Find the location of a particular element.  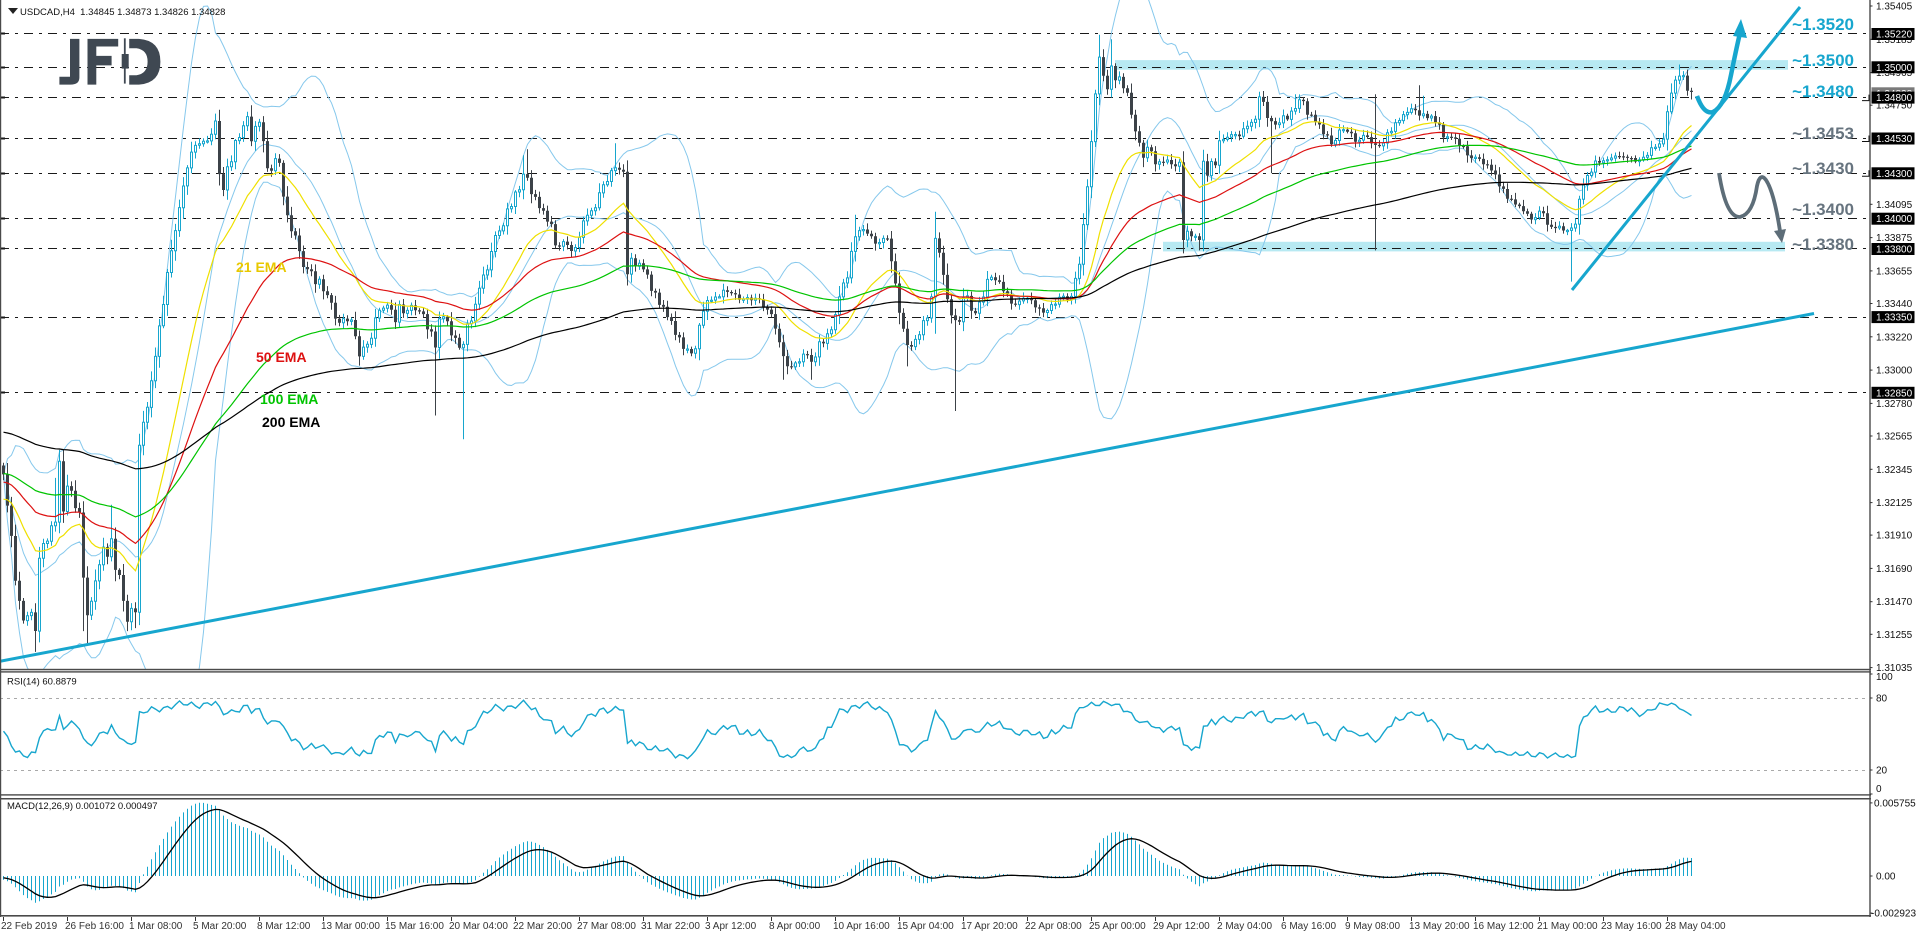

svg-text: 8 Apr 00:00 is located at coordinates (795, 926).